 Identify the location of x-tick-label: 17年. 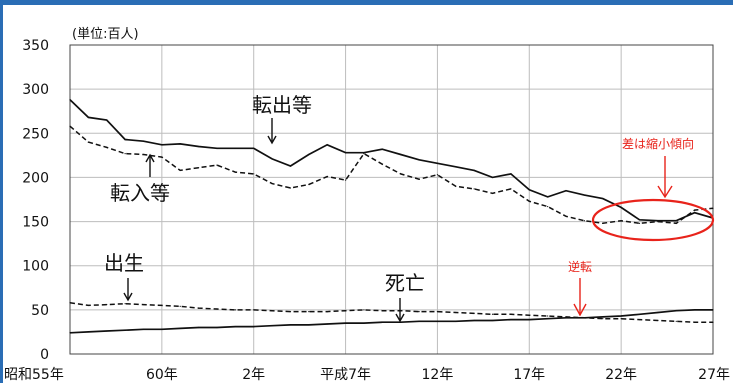
(529, 375).